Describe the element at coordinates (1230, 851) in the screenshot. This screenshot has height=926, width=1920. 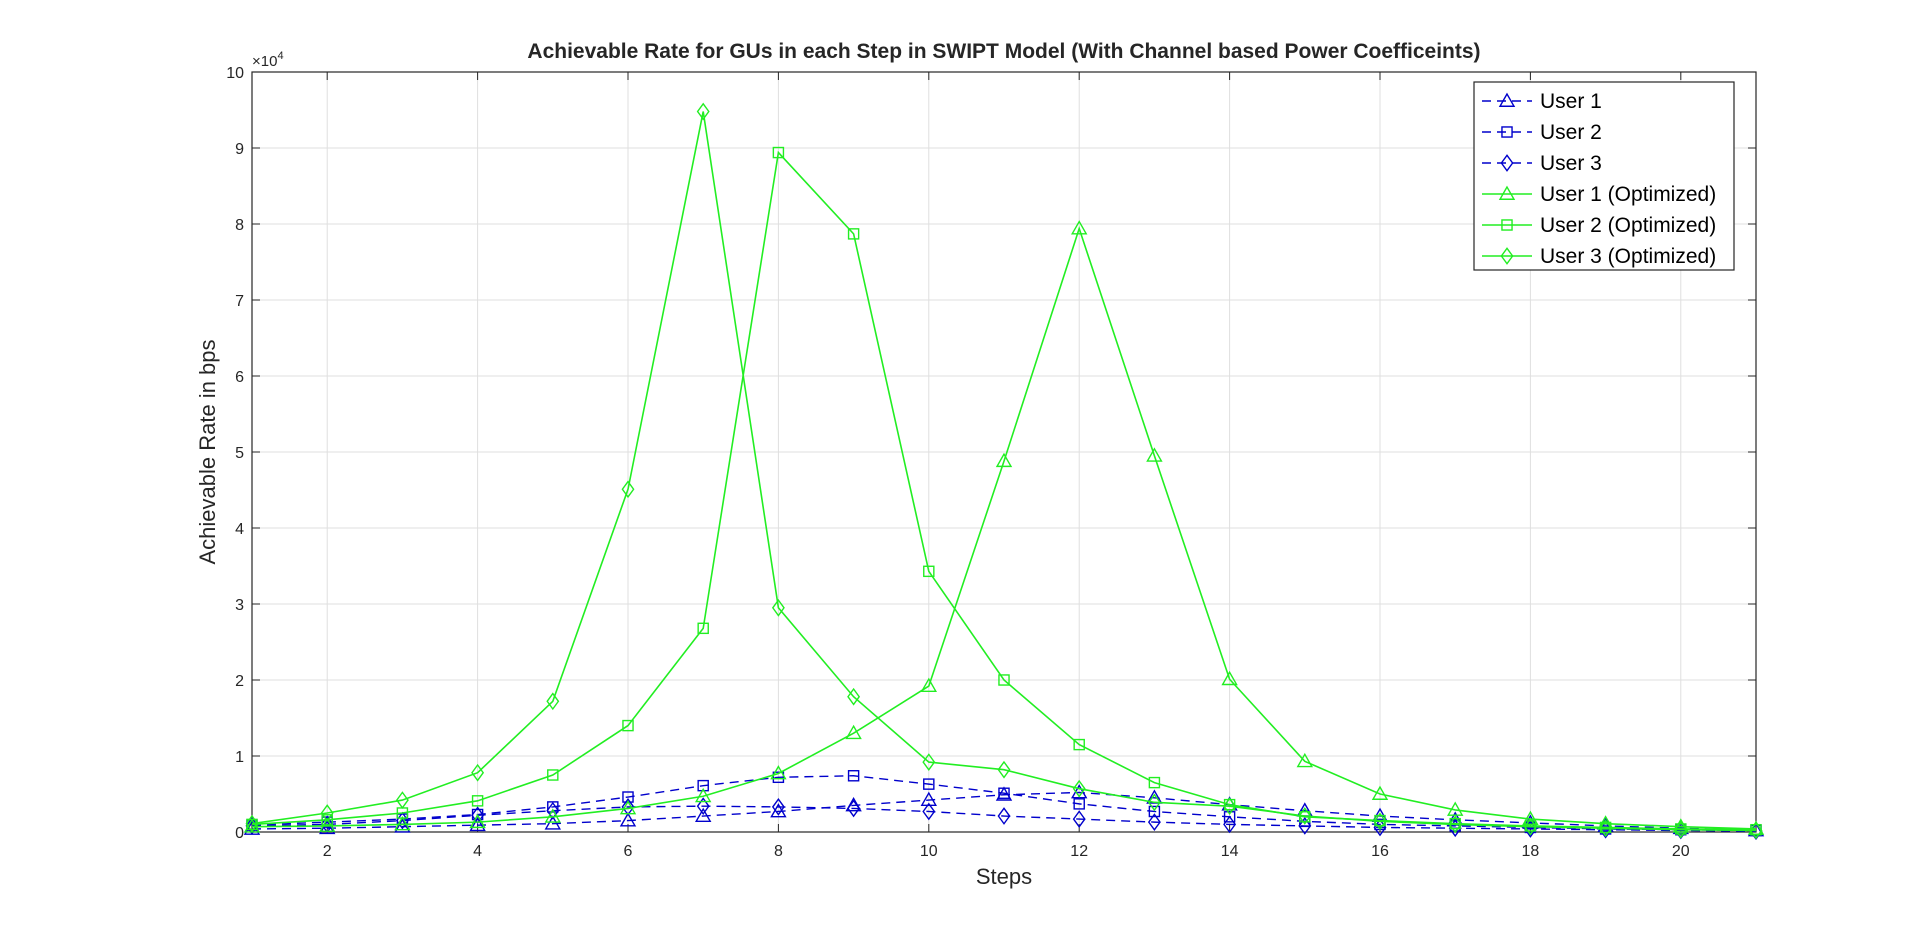
I see `x-tick-label: 14` at that location.